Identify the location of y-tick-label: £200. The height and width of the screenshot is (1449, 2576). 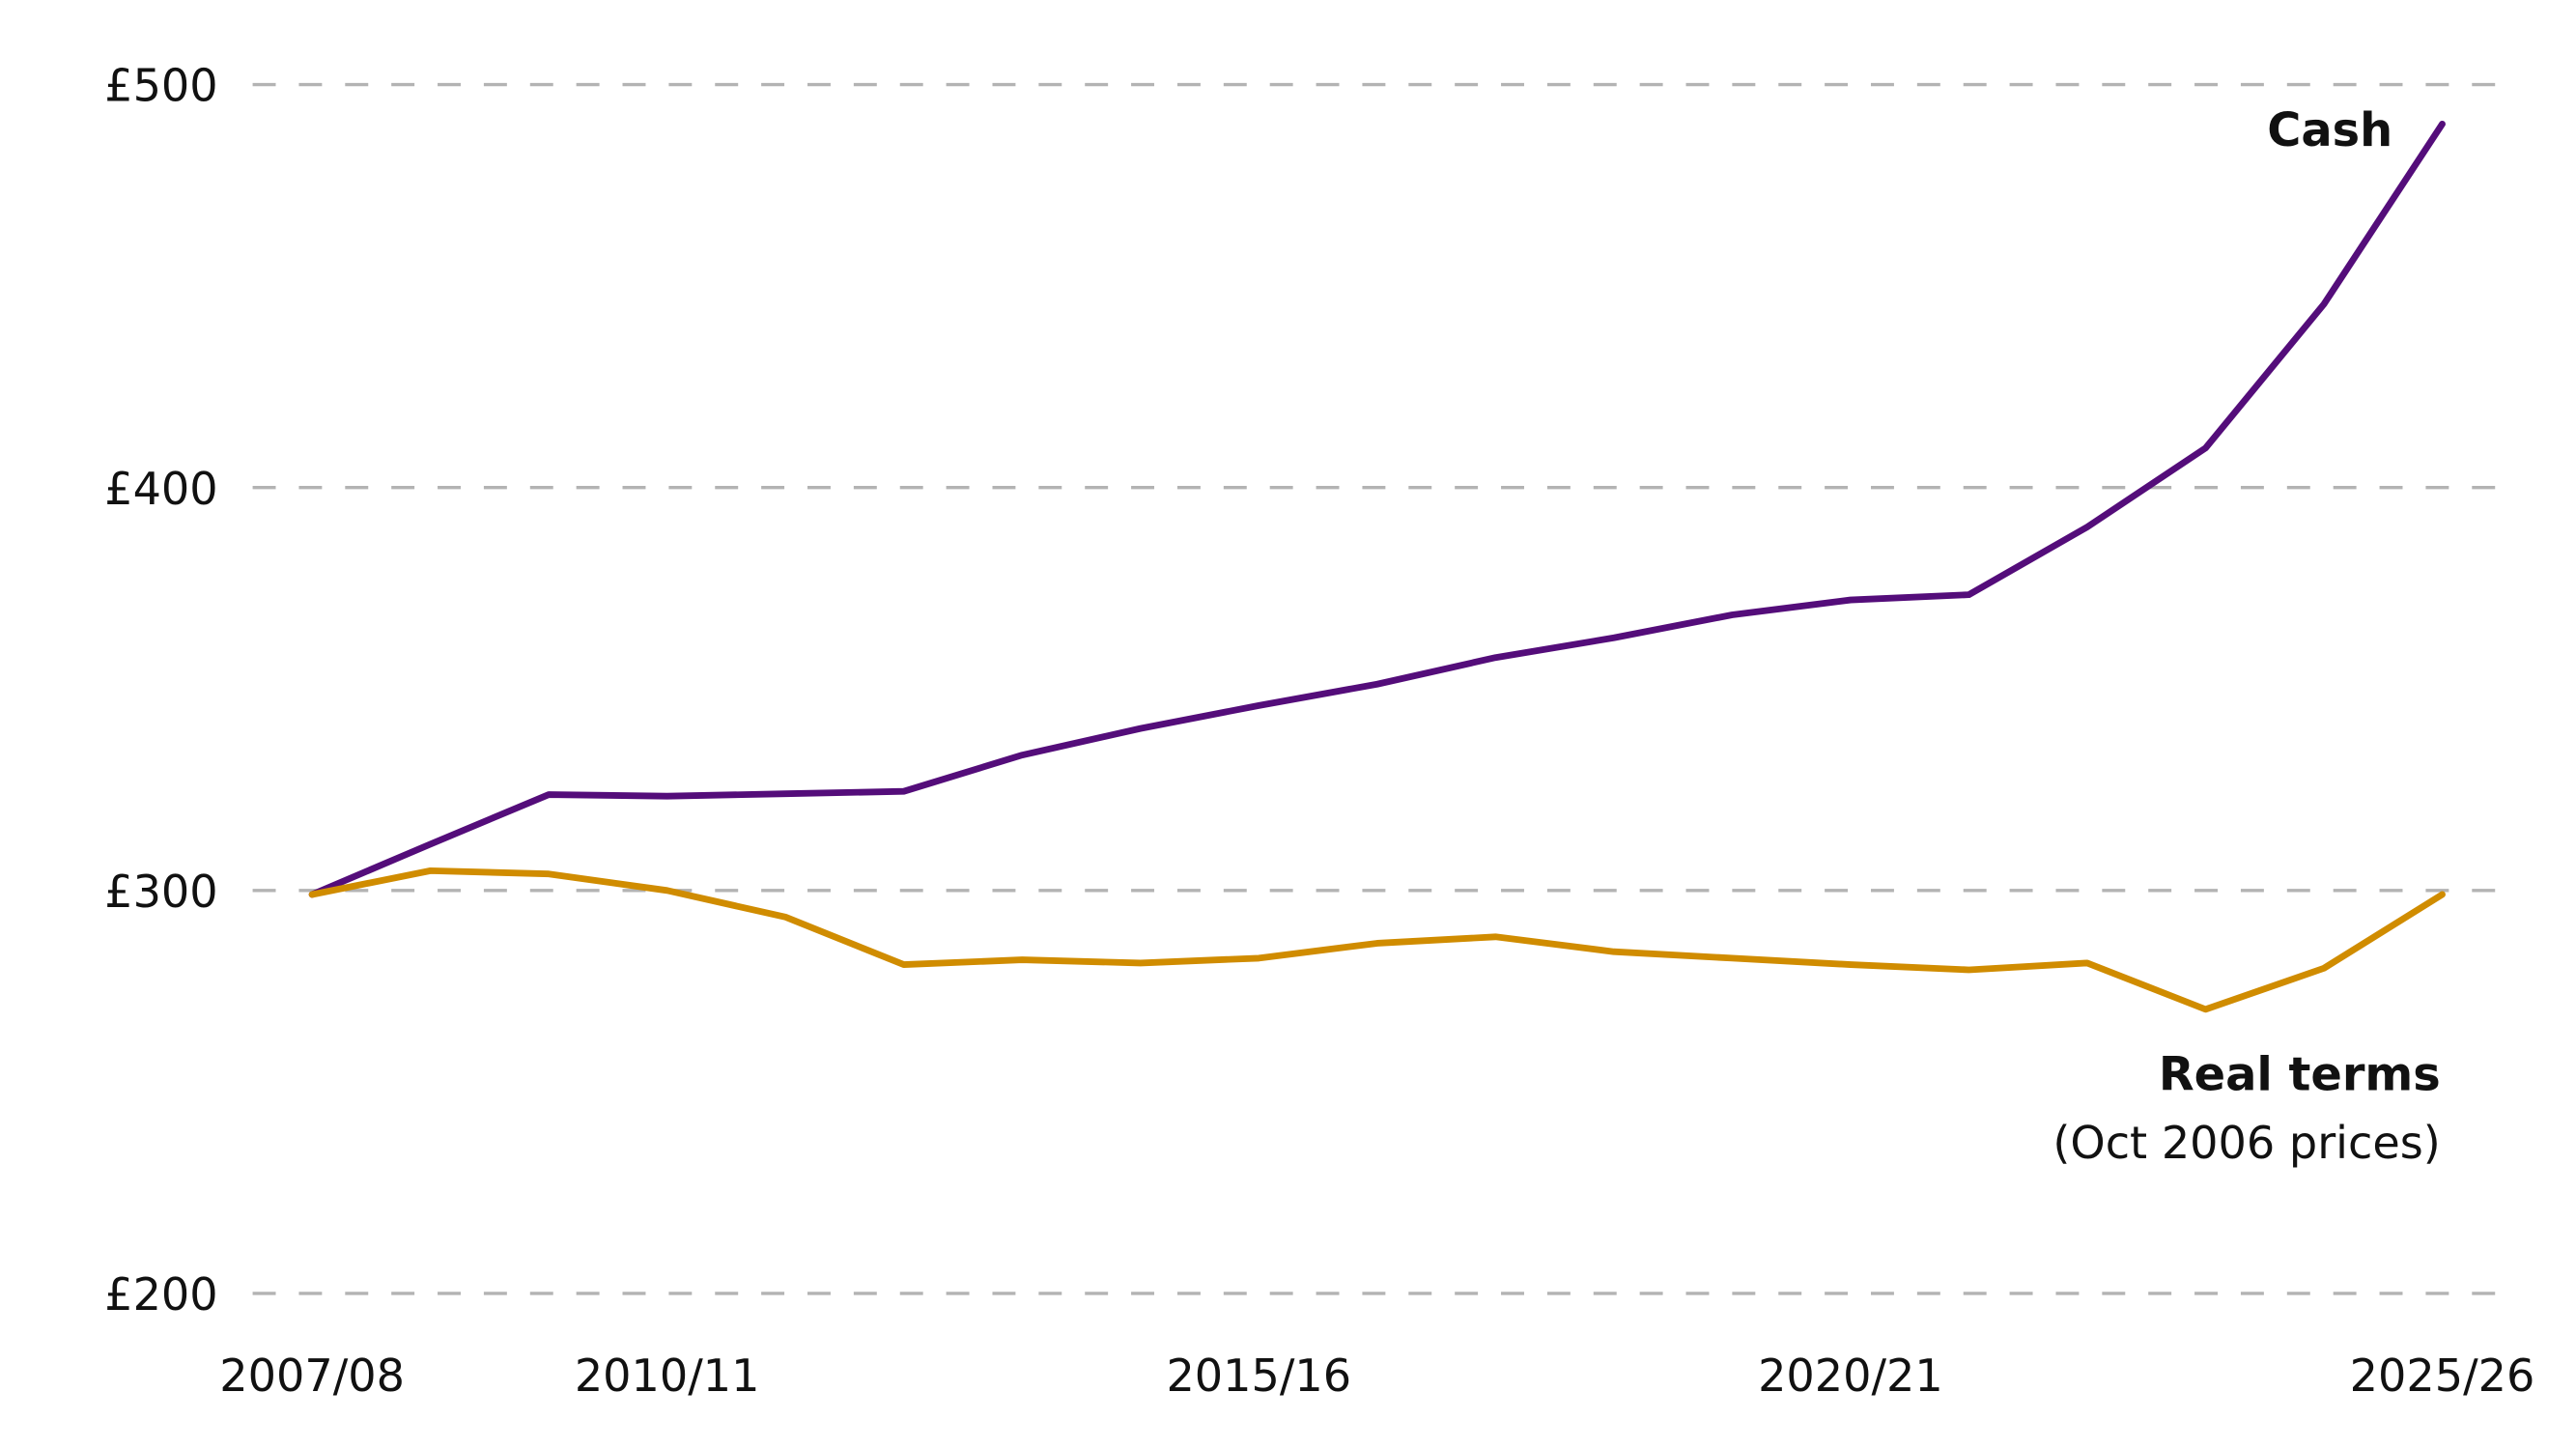
(160, 1294).